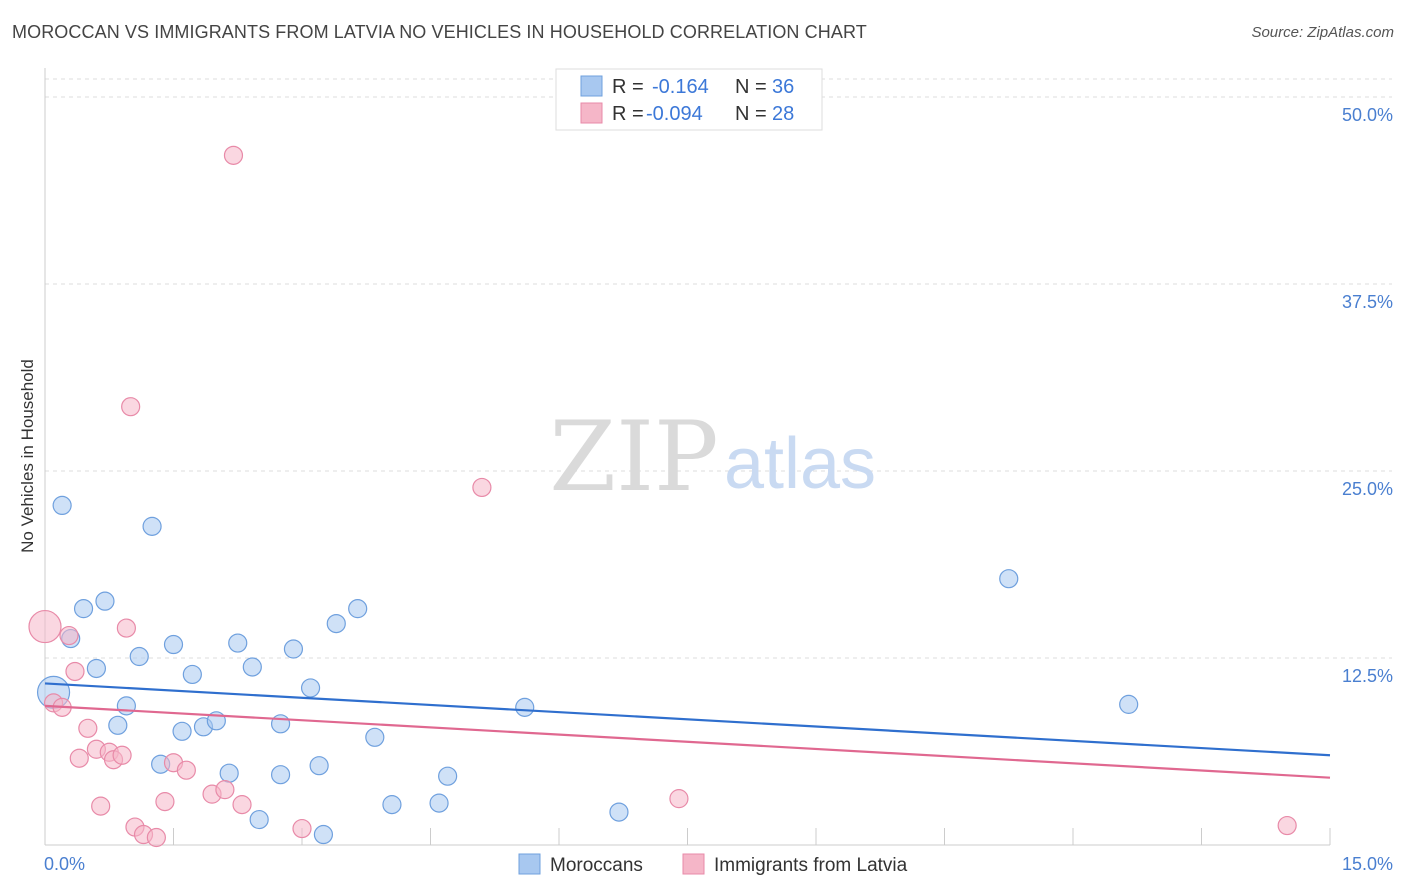 The image size is (1406, 892). What do you see at coordinates (783, 114) in the screenshot?
I see `legend-n-value-1: 28` at bounding box center [783, 114].